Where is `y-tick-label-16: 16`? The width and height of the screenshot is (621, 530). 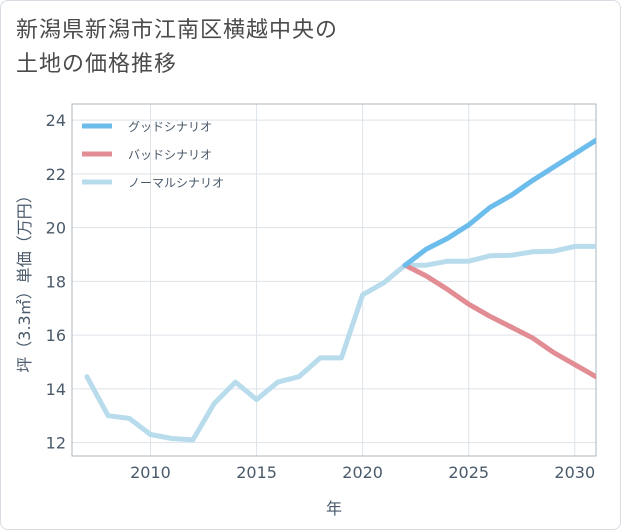
y-tick-label-16: 16 is located at coordinates (56, 335).